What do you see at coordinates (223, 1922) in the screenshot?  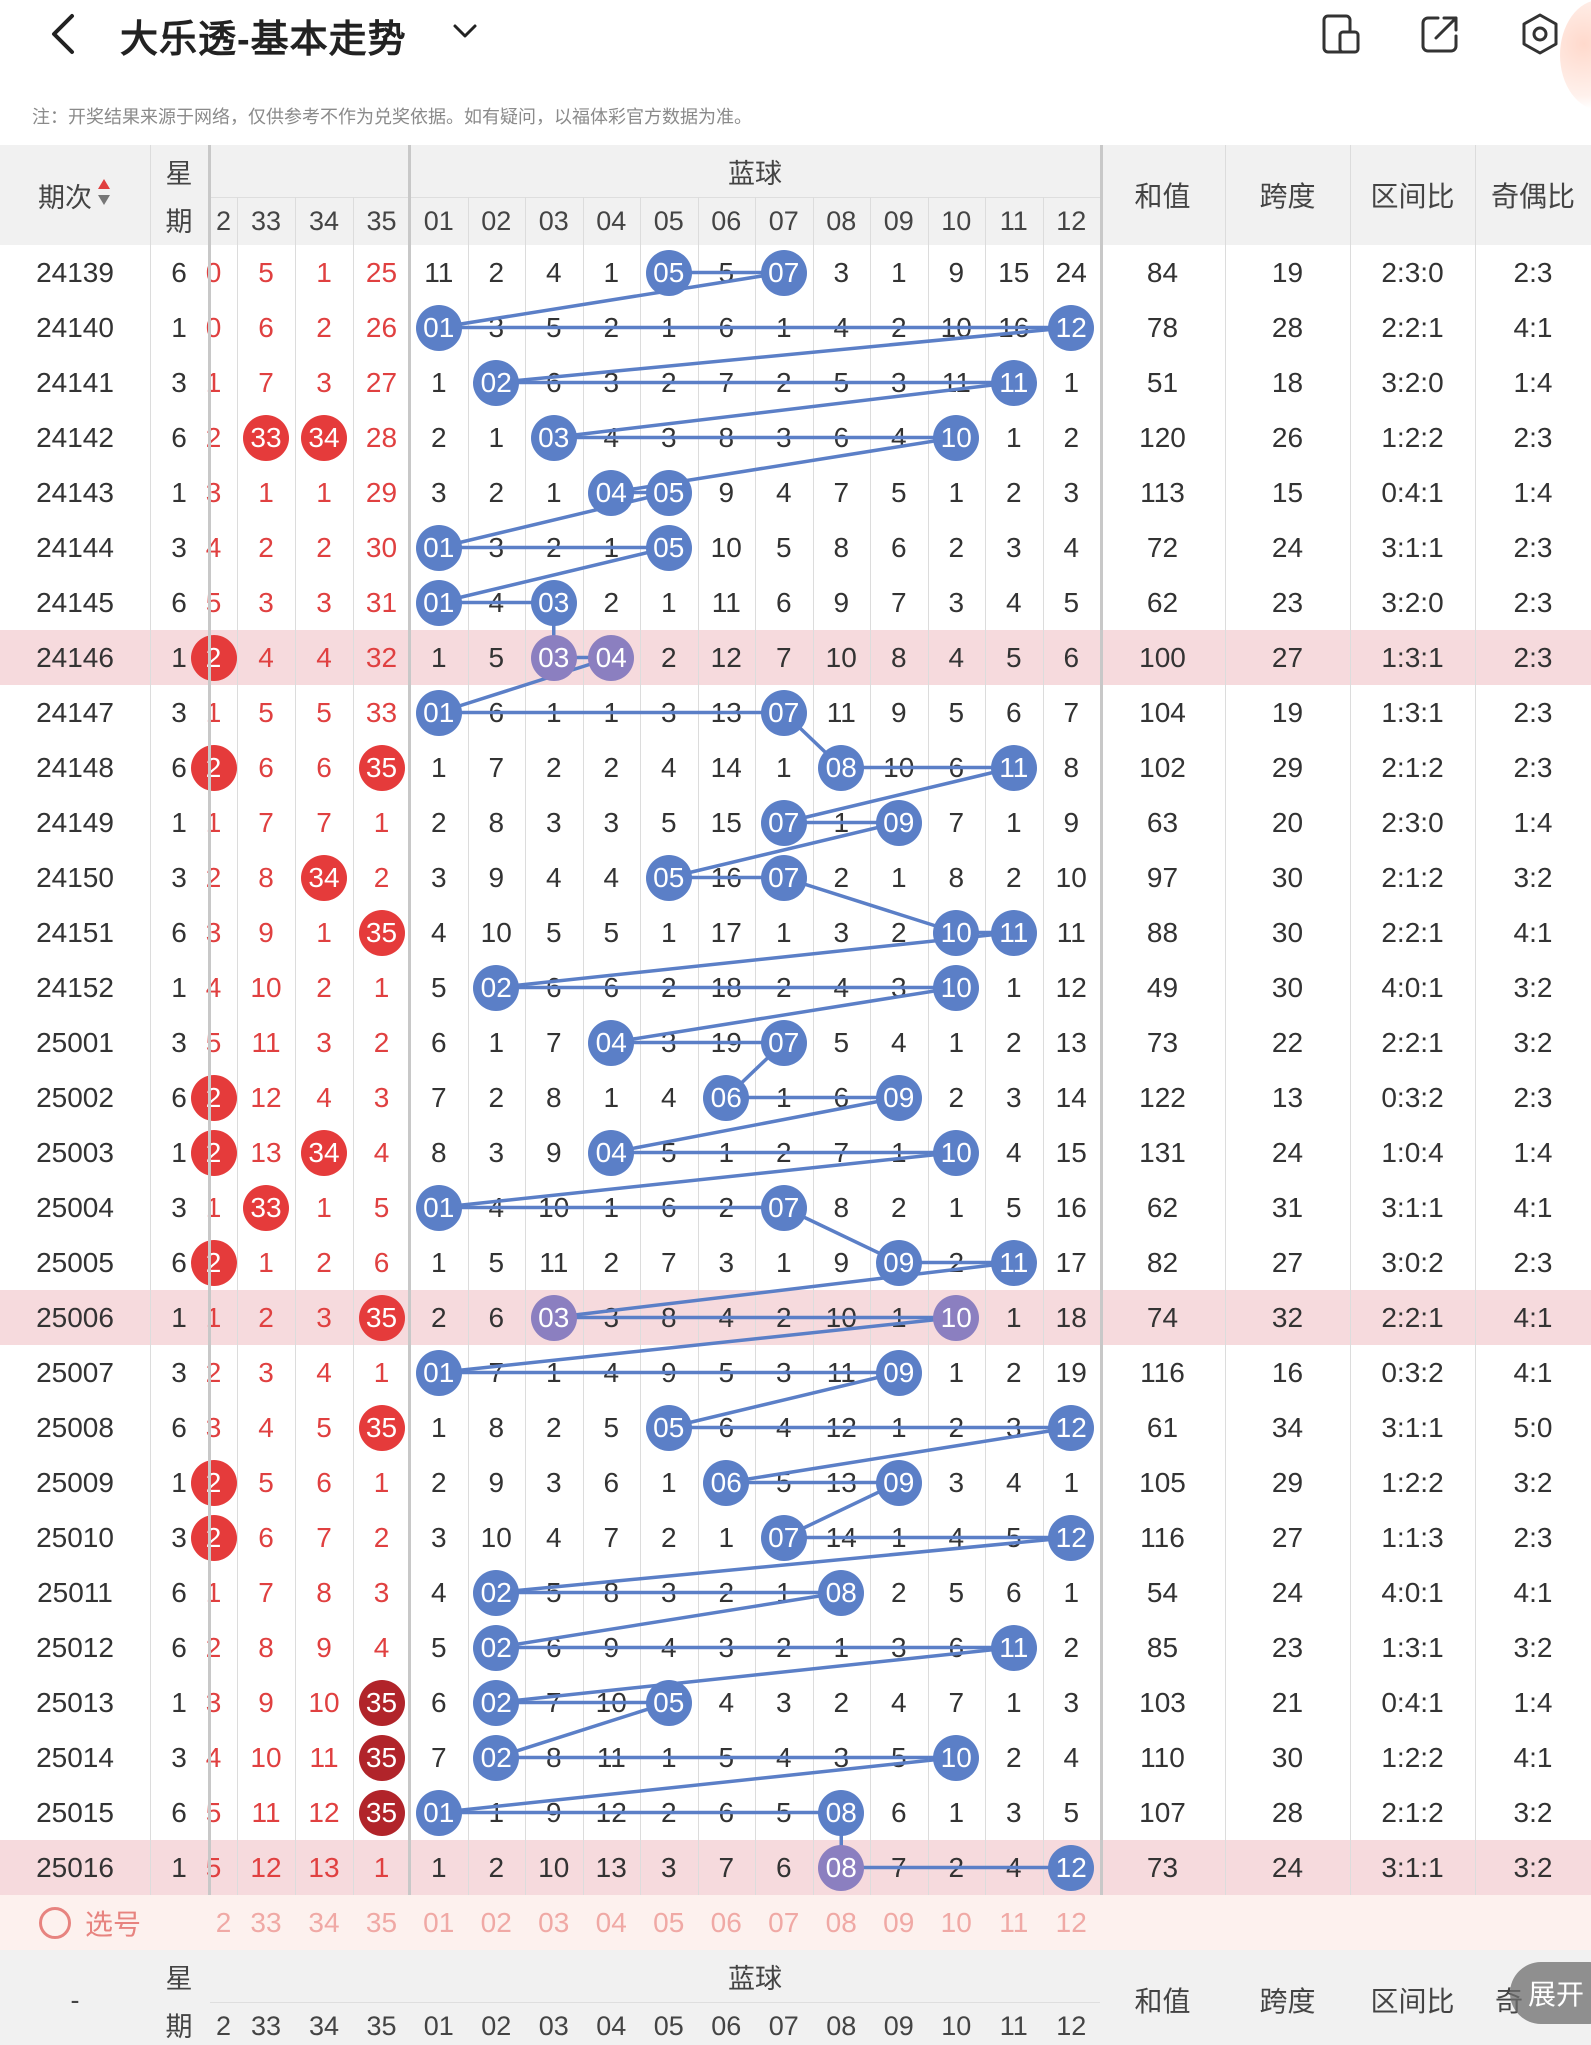 I see `select-front-cell: 2` at bounding box center [223, 1922].